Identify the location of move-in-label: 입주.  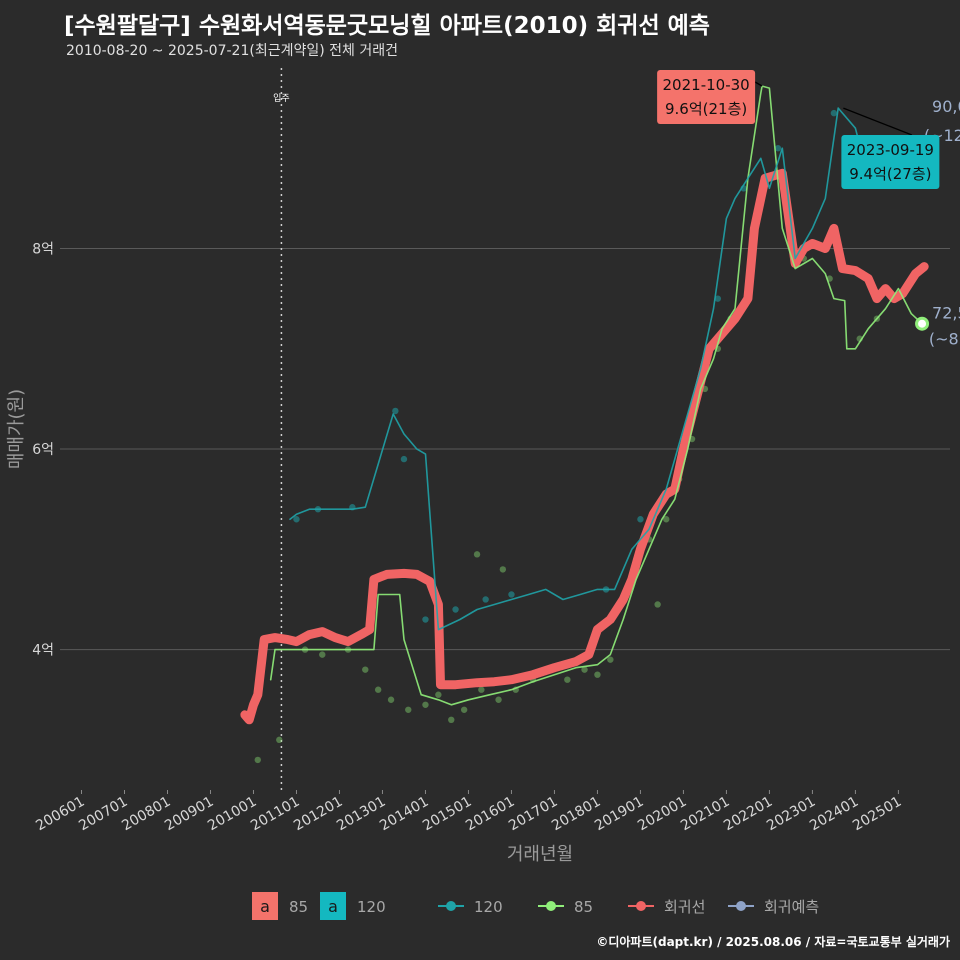
(281, 98).